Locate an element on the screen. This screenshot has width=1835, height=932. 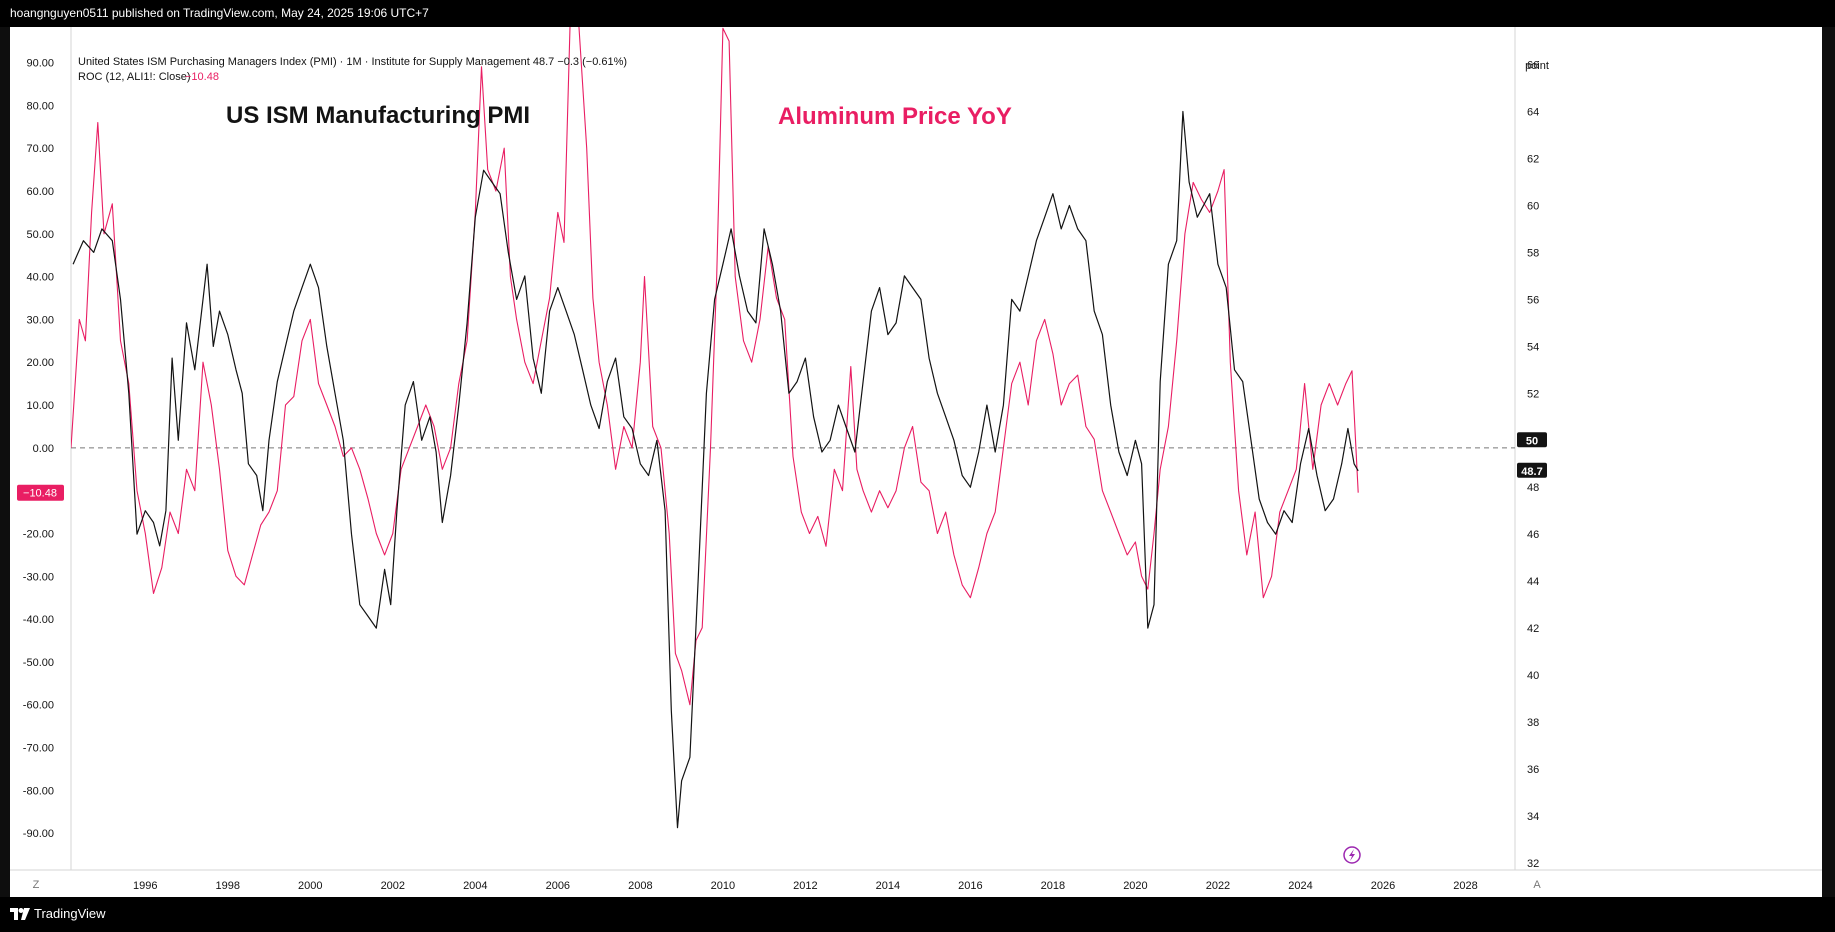
time-tick-label: 1996 is located at coordinates (145, 886).